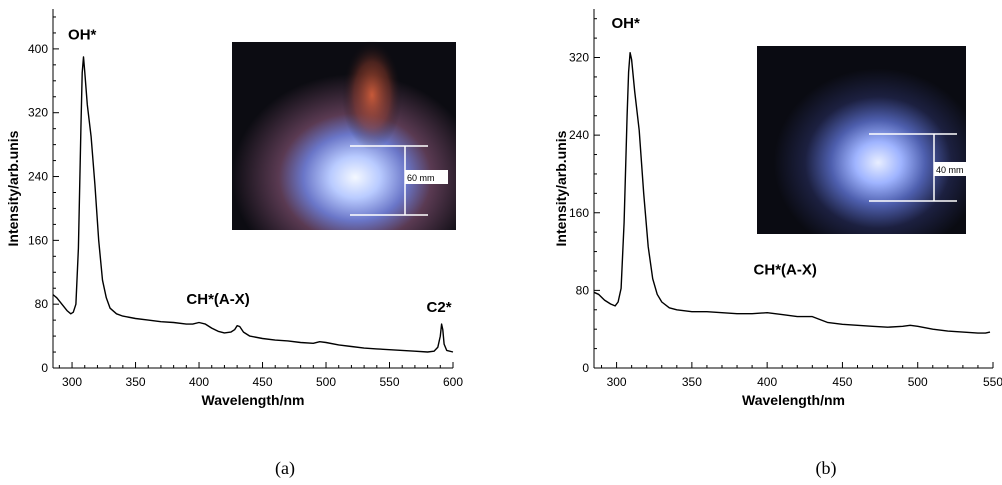  I want to click on y-axis-label-a: Intensity/arb.unis, so click(13, 188).